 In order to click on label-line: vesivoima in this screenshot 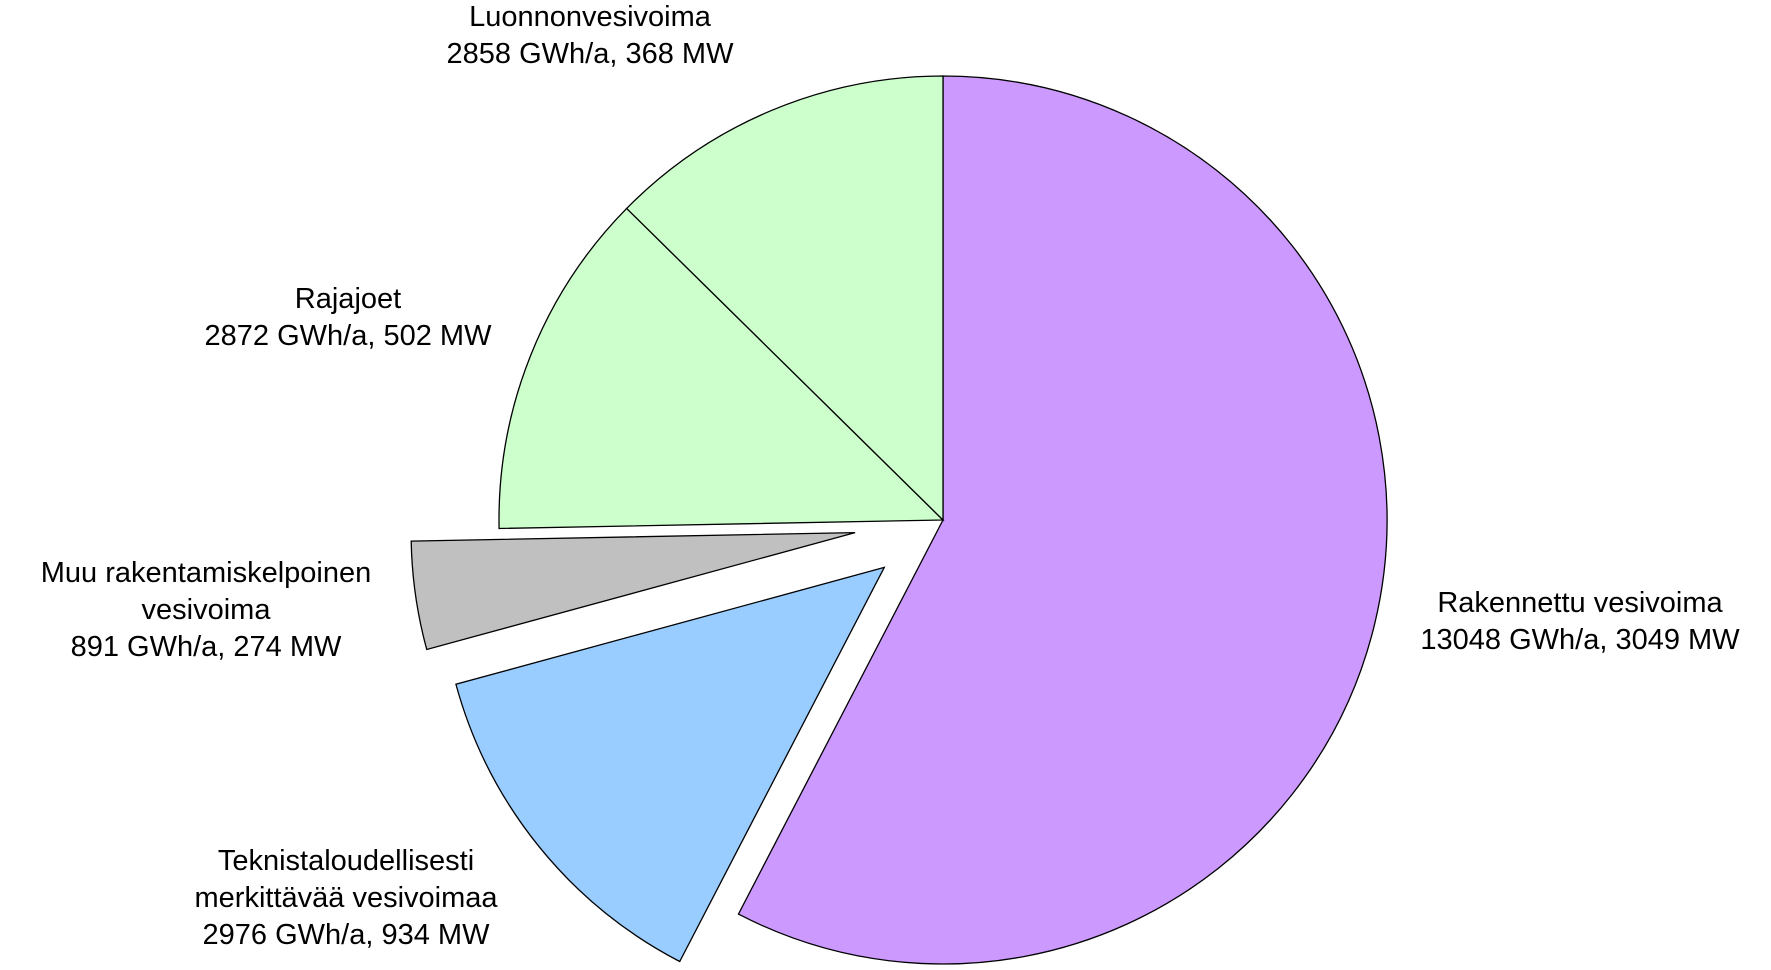, I will do `click(207, 610)`.